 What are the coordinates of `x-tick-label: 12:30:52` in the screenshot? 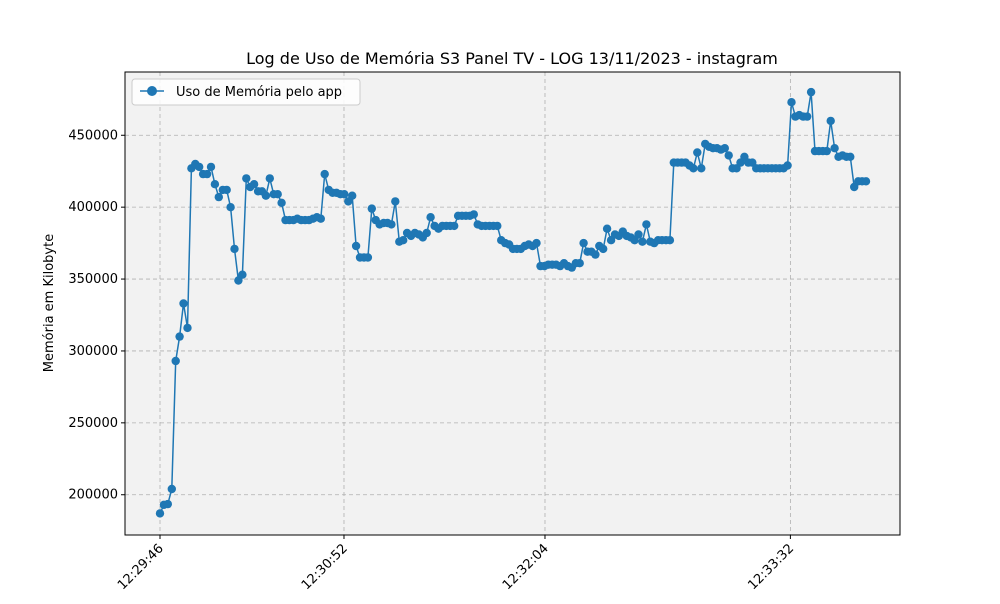 It's located at (325, 567).